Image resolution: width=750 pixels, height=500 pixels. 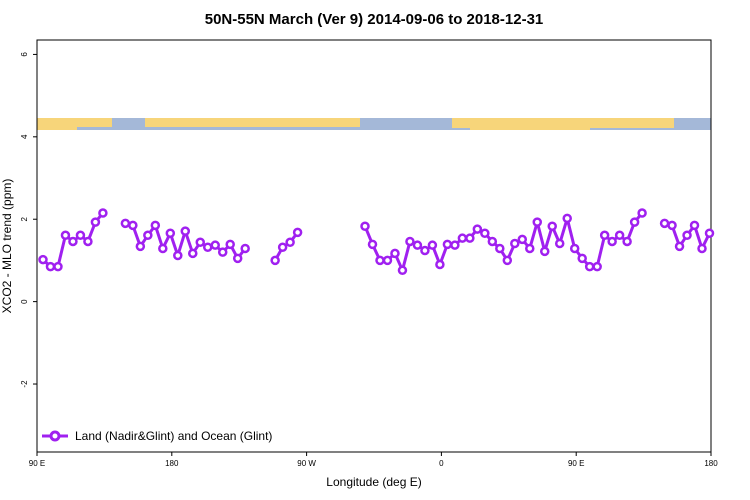 I want to click on legend-marker, so click(x=55, y=436).